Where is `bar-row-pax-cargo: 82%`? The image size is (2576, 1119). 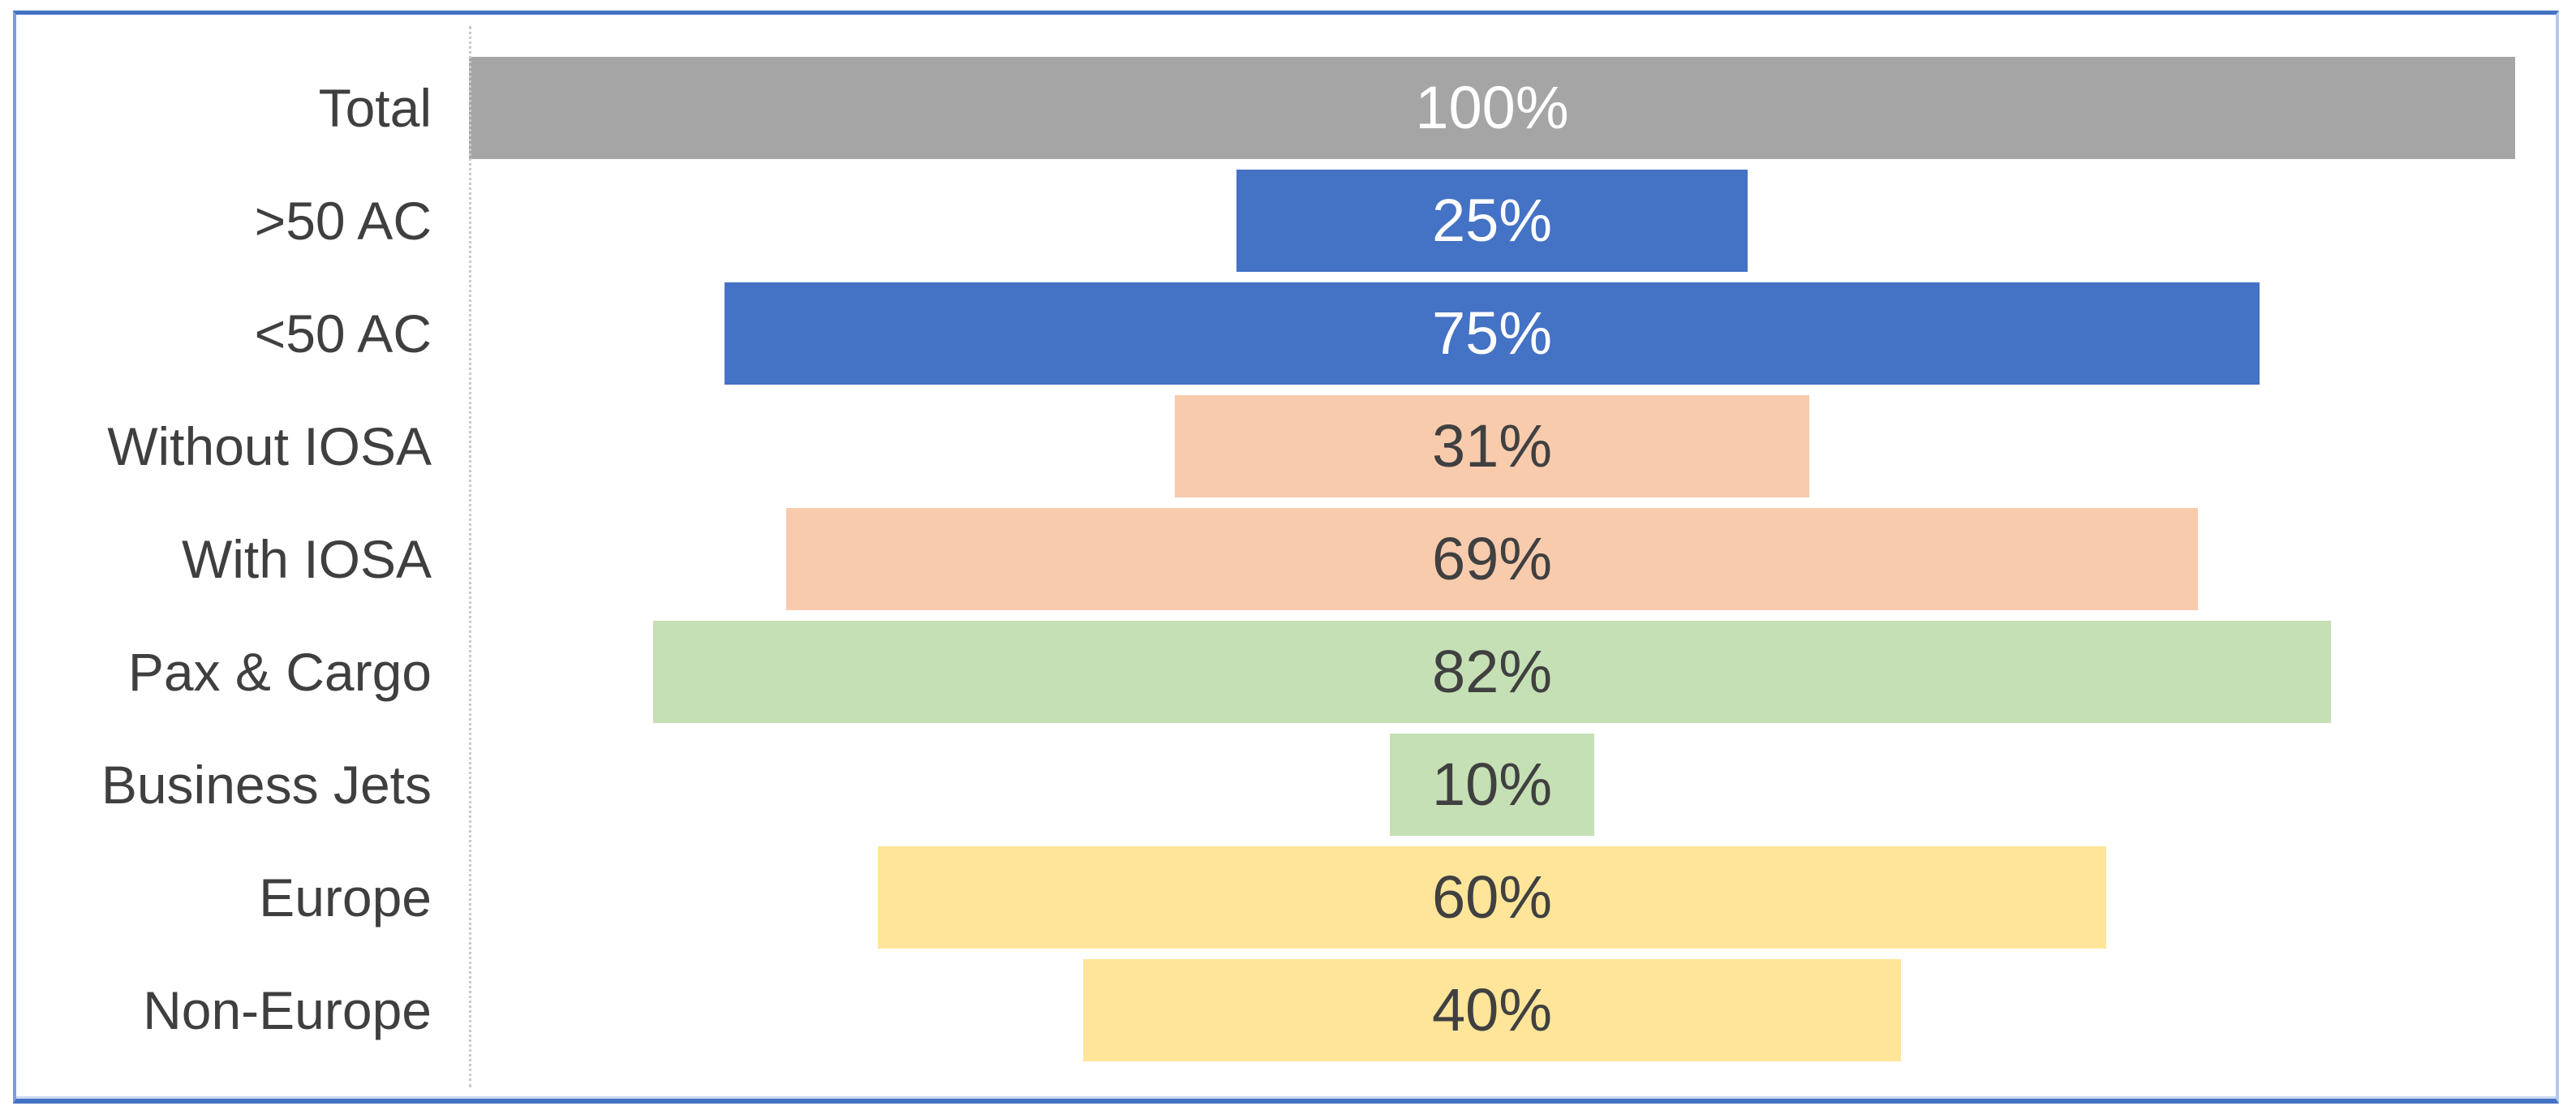
bar-row-pax-cargo: 82% is located at coordinates (1492, 672).